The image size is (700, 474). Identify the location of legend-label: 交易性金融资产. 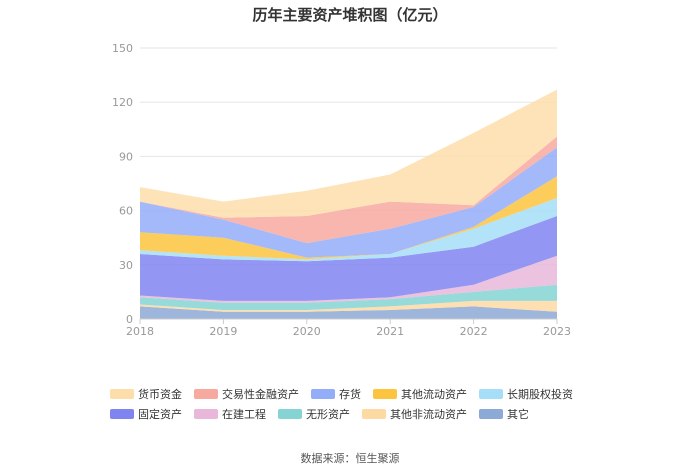
(260, 394).